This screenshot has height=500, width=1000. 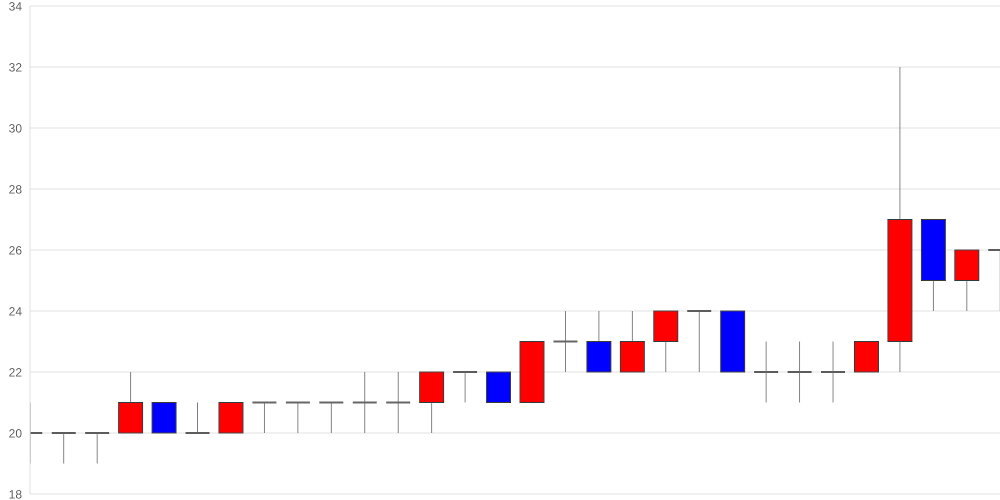 What do you see at coordinates (15, 7) in the screenshot?
I see `y-tick-label: 34` at bounding box center [15, 7].